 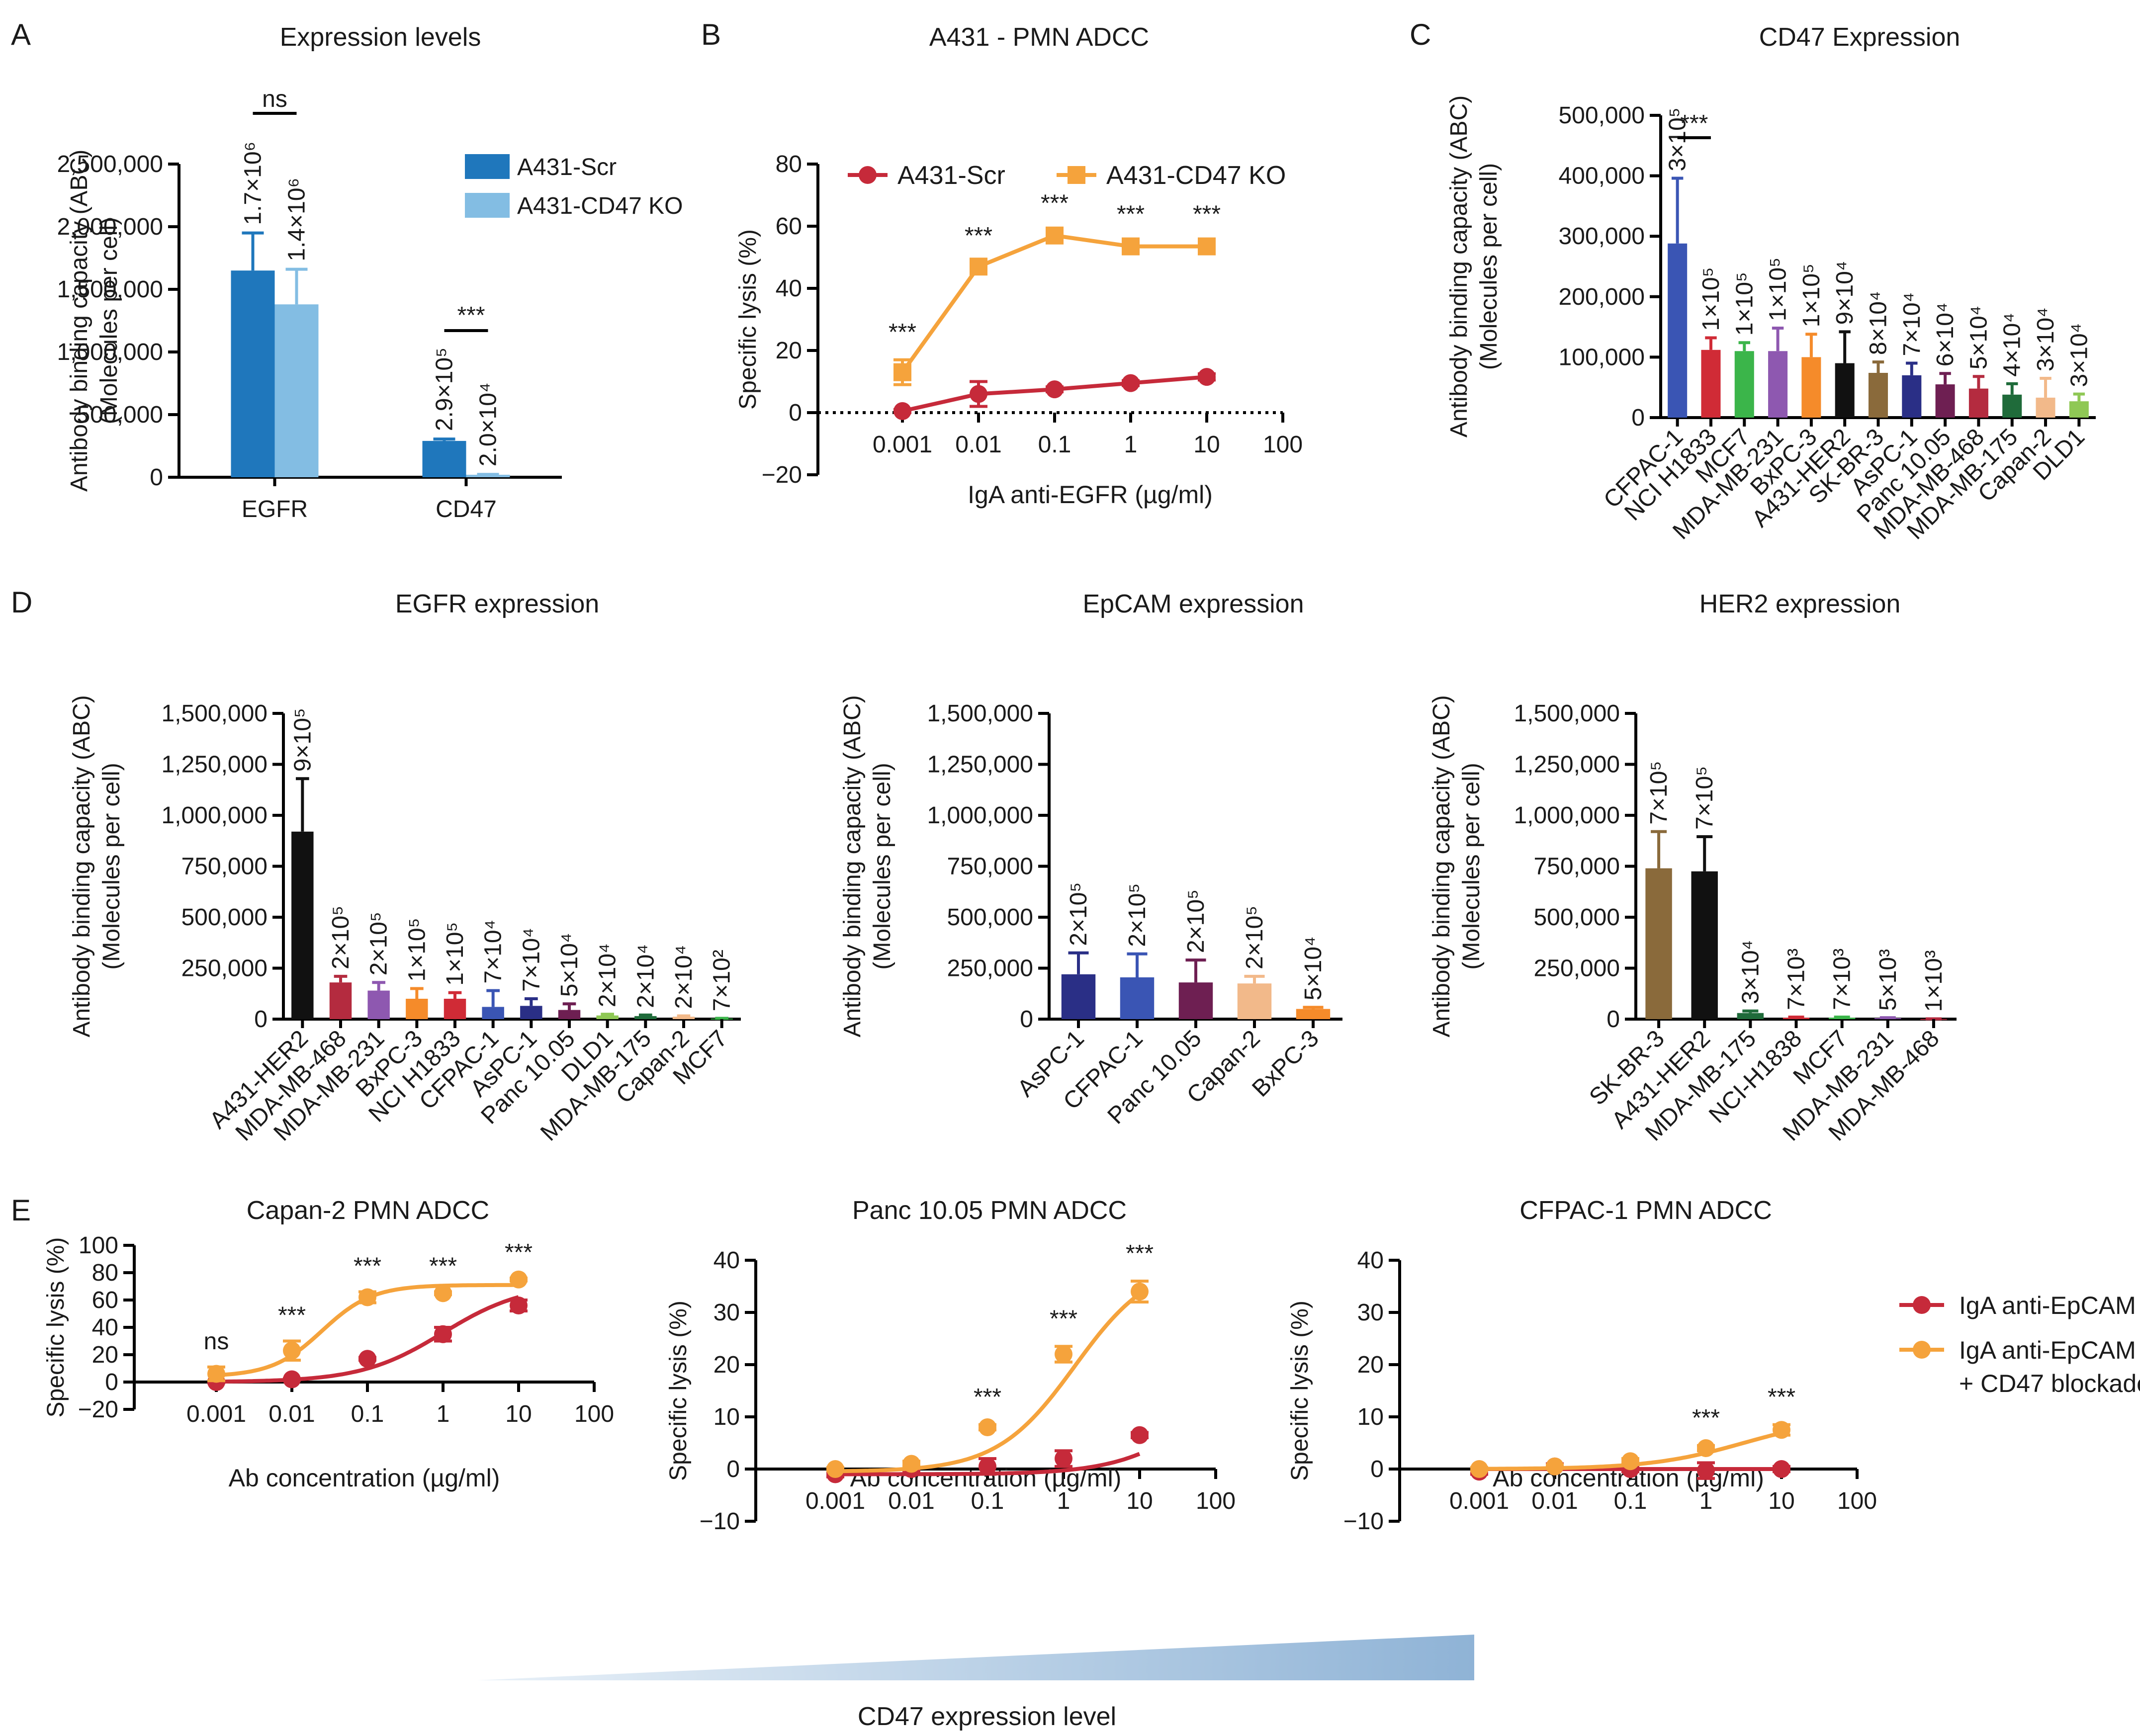 I want to click on panel-E2-y-tick-label: 20, so click(x=727, y=1365).